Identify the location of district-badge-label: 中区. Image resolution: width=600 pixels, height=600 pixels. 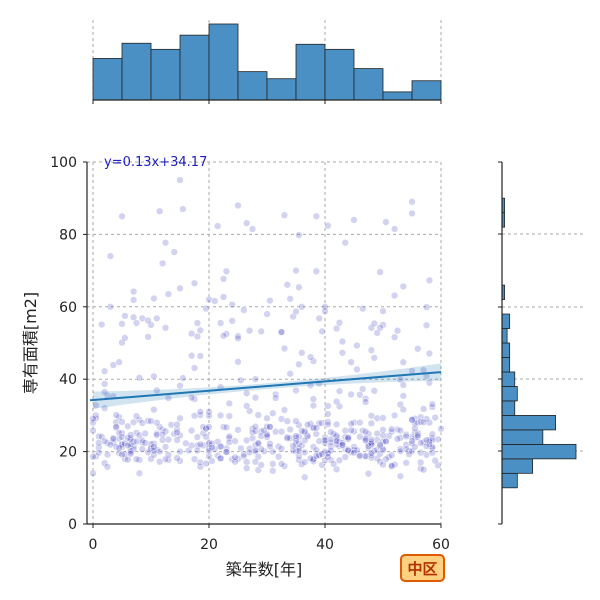
(422, 569).